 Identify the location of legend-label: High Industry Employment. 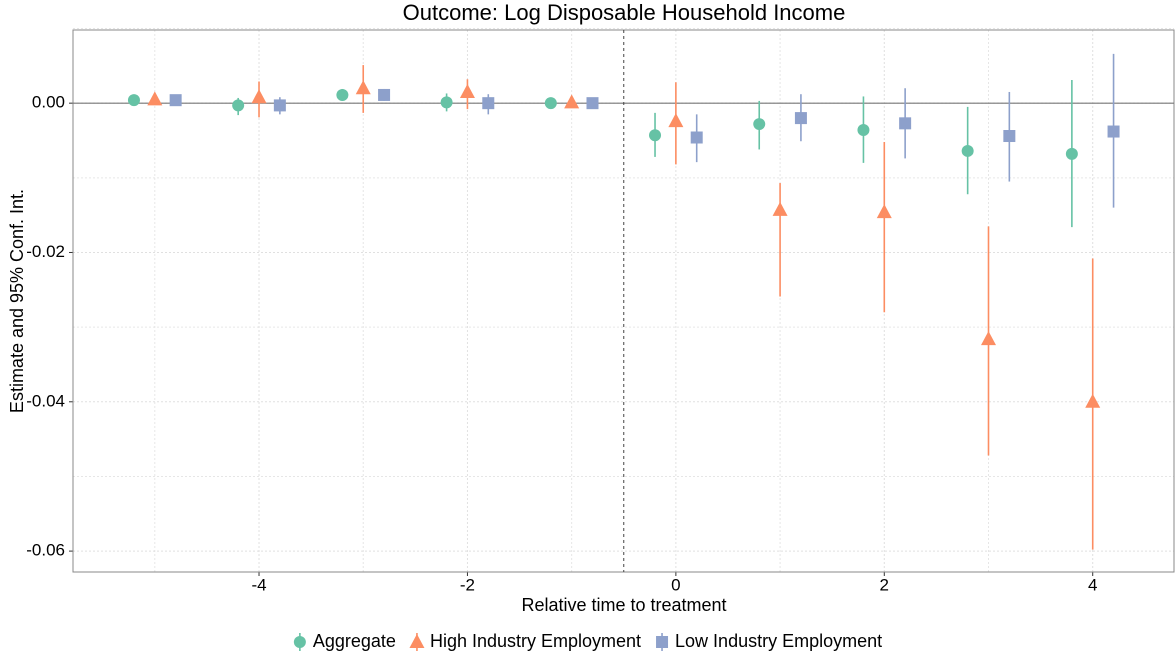
(535, 641).